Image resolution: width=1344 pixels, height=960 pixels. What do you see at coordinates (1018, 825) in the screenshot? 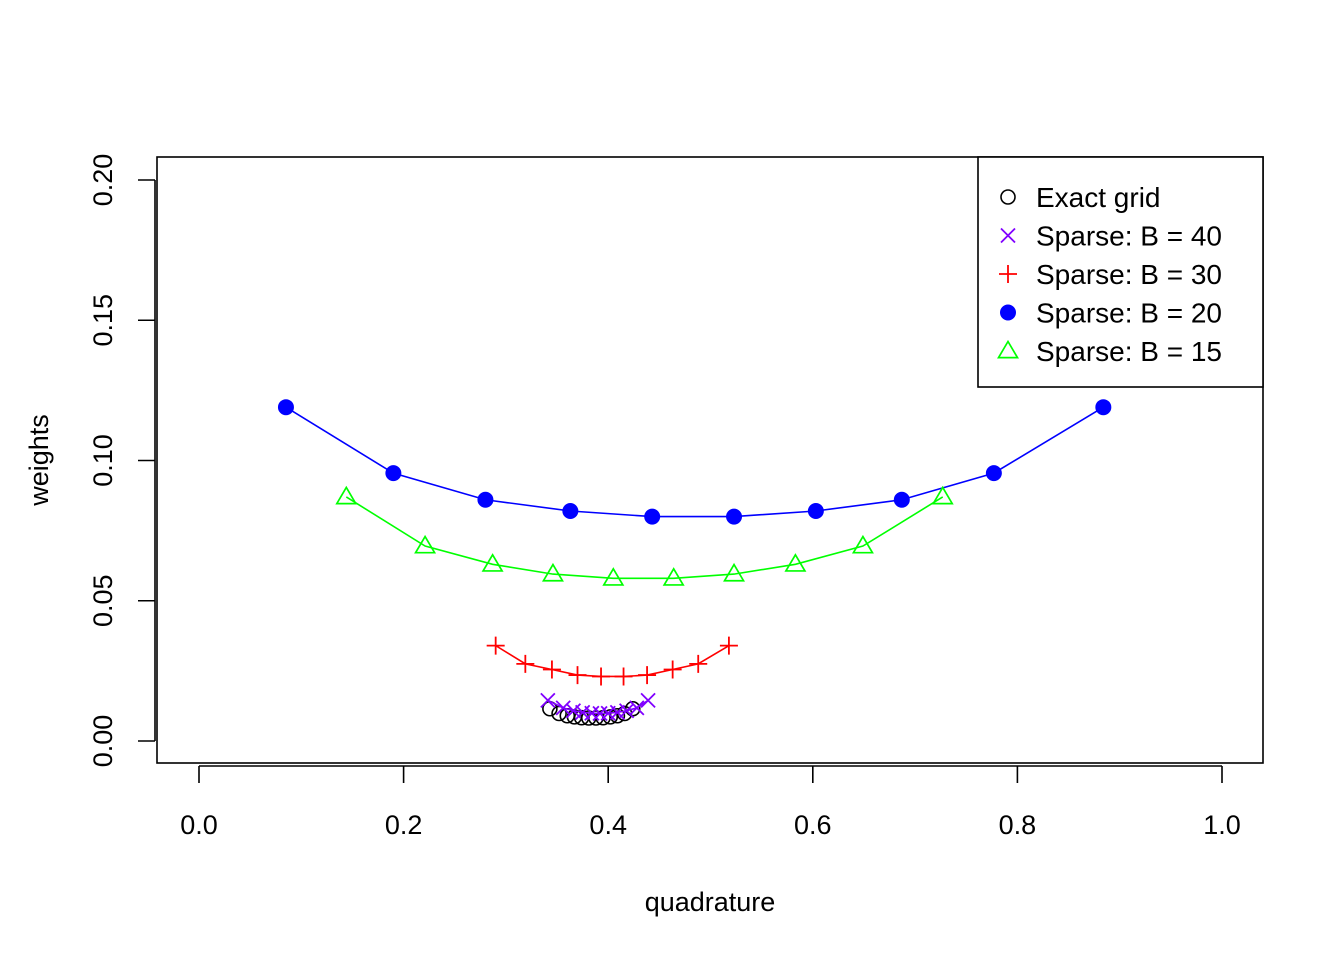
I see `x-tick-label: 0.8` at bounding box center [1018, 825].